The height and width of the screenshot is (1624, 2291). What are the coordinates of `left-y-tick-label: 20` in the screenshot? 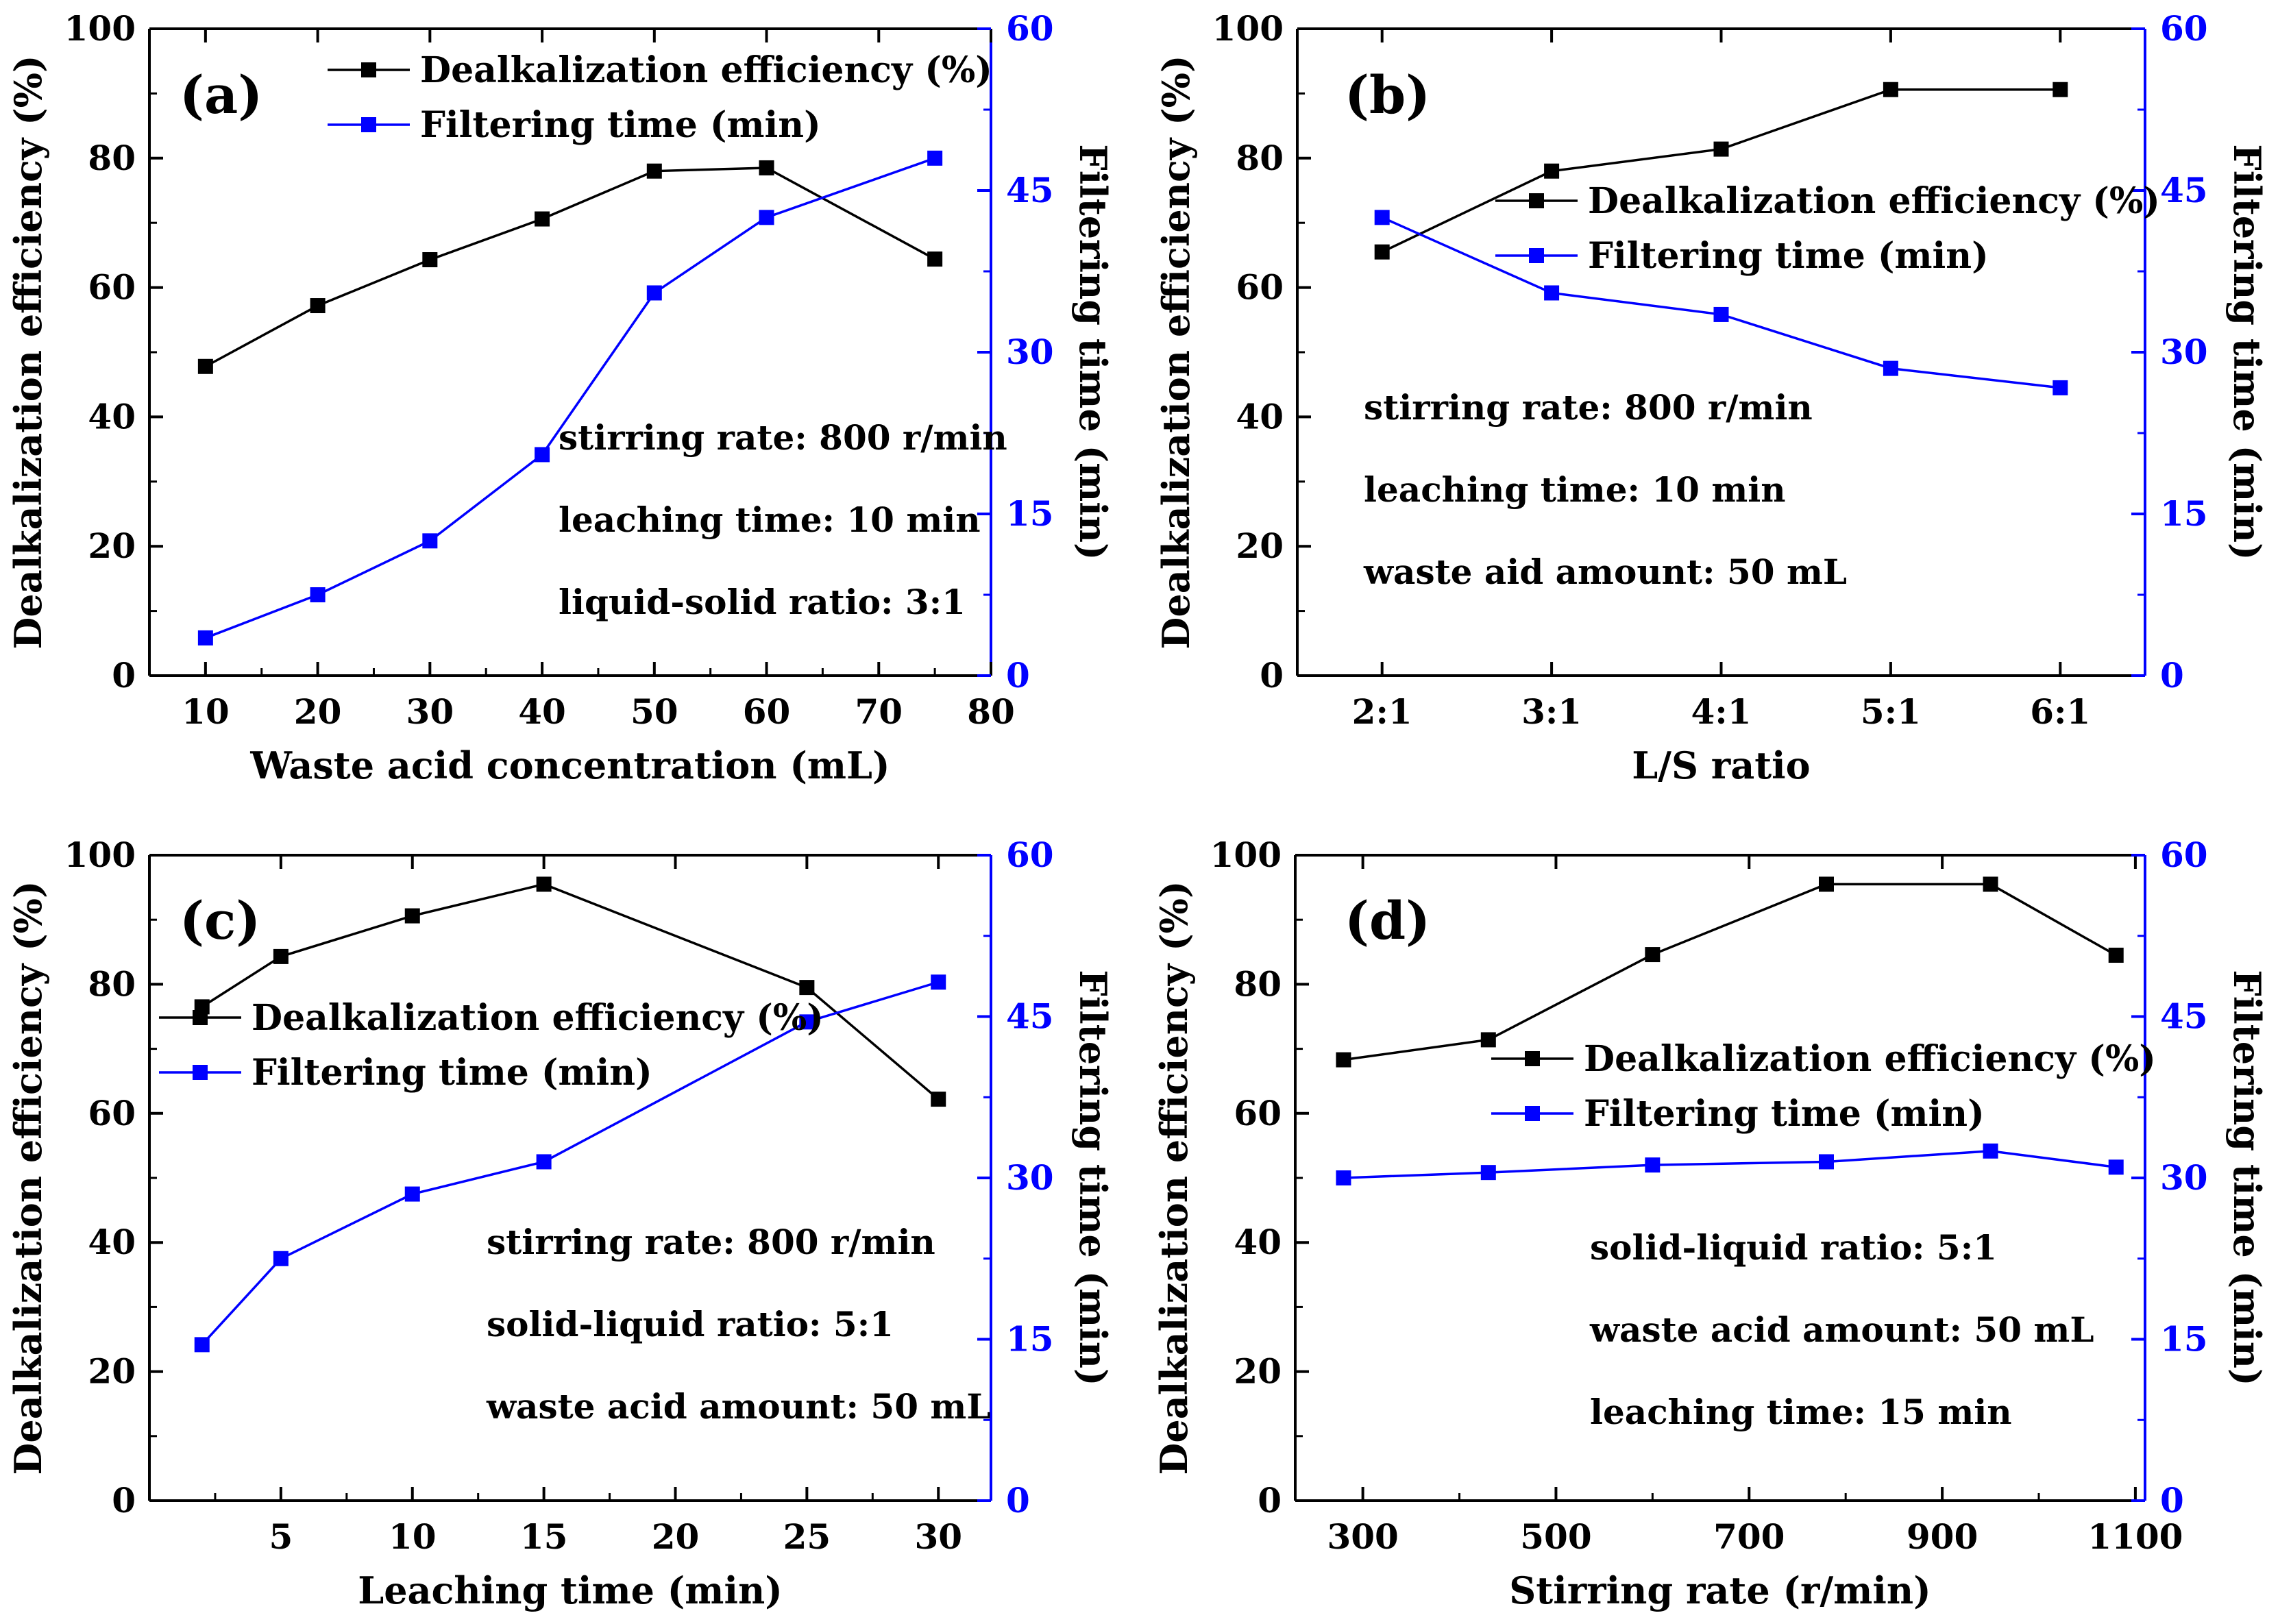 It's located at (112, 546).